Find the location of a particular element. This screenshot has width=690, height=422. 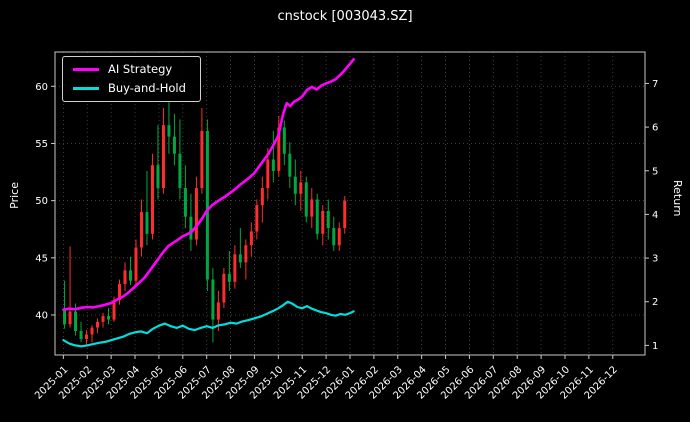

svg-text: 55 is located at coordinates (41, 144).